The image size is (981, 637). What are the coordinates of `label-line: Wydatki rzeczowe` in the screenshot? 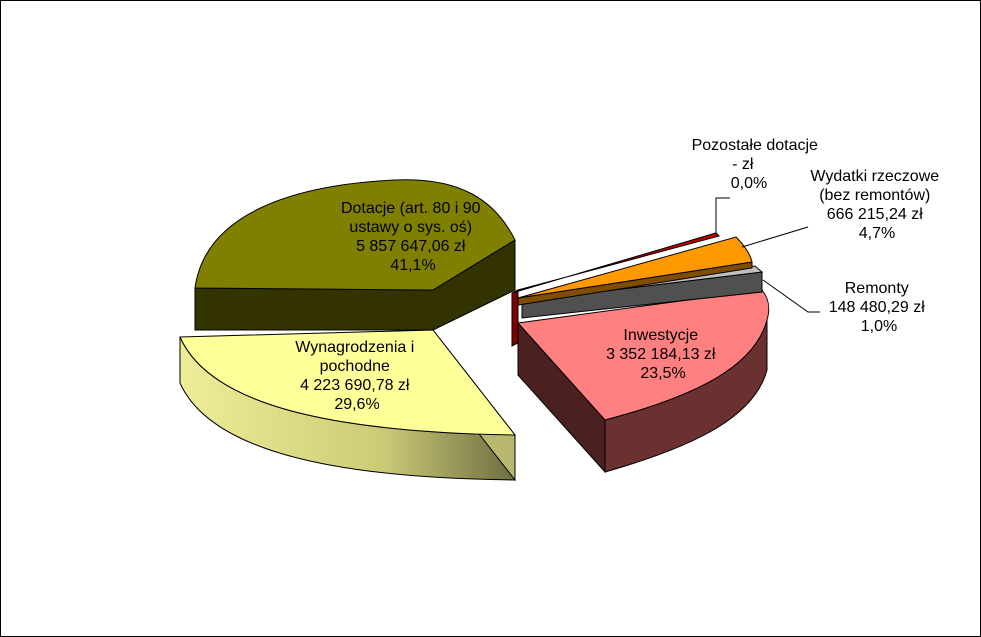 It's located at (874, 176).